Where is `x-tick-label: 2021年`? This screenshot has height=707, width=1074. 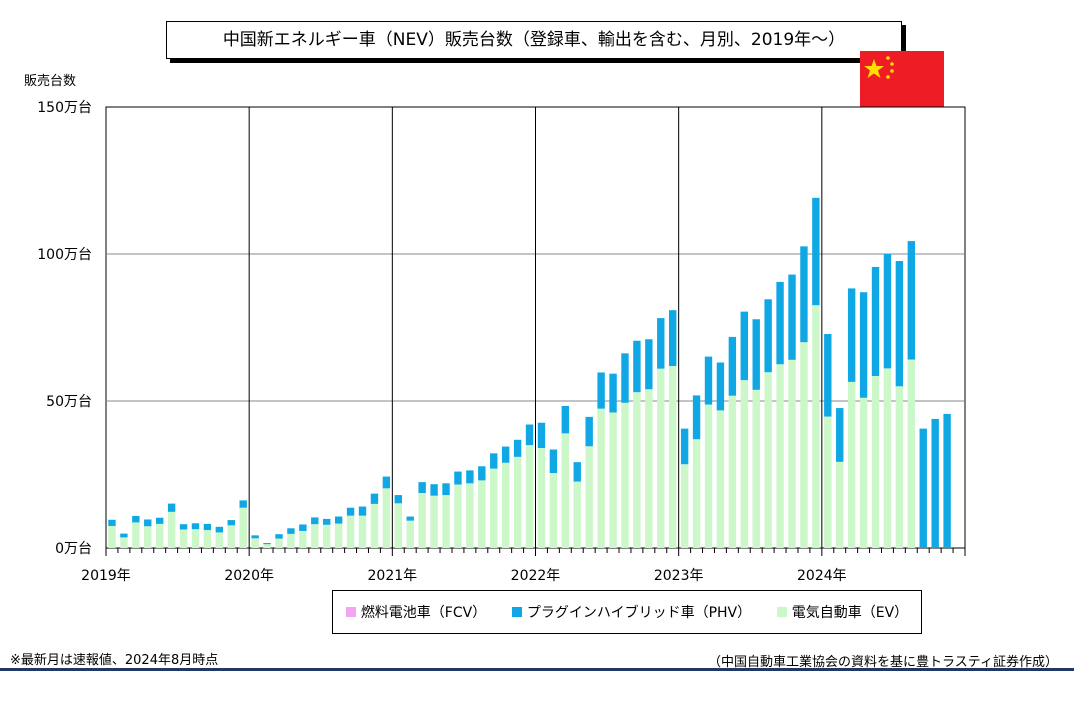
x-tick-label: 2021年 is located at coordinates (393, 576).